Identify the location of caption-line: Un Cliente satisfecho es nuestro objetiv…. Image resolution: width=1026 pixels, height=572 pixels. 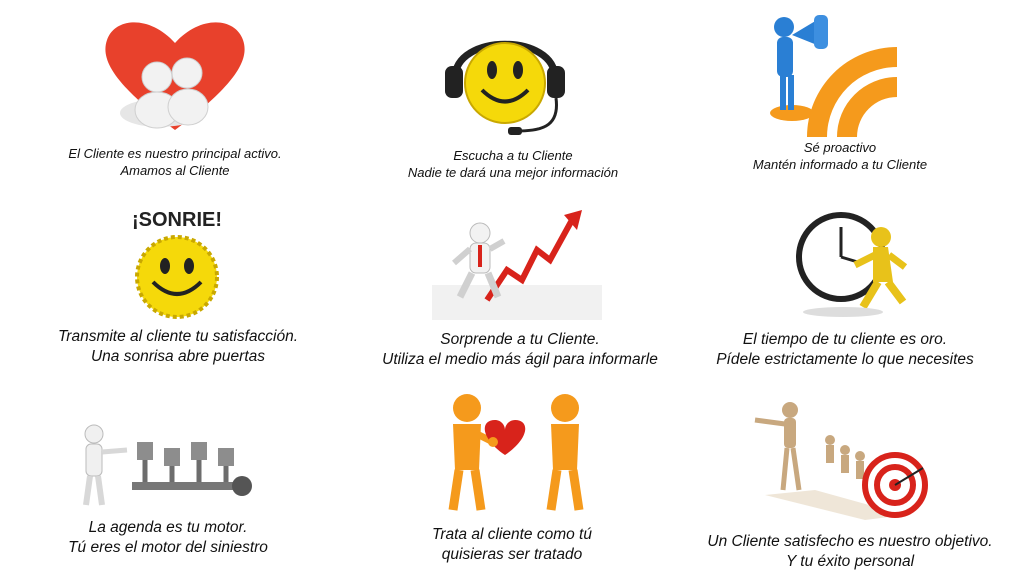
(850, 541).